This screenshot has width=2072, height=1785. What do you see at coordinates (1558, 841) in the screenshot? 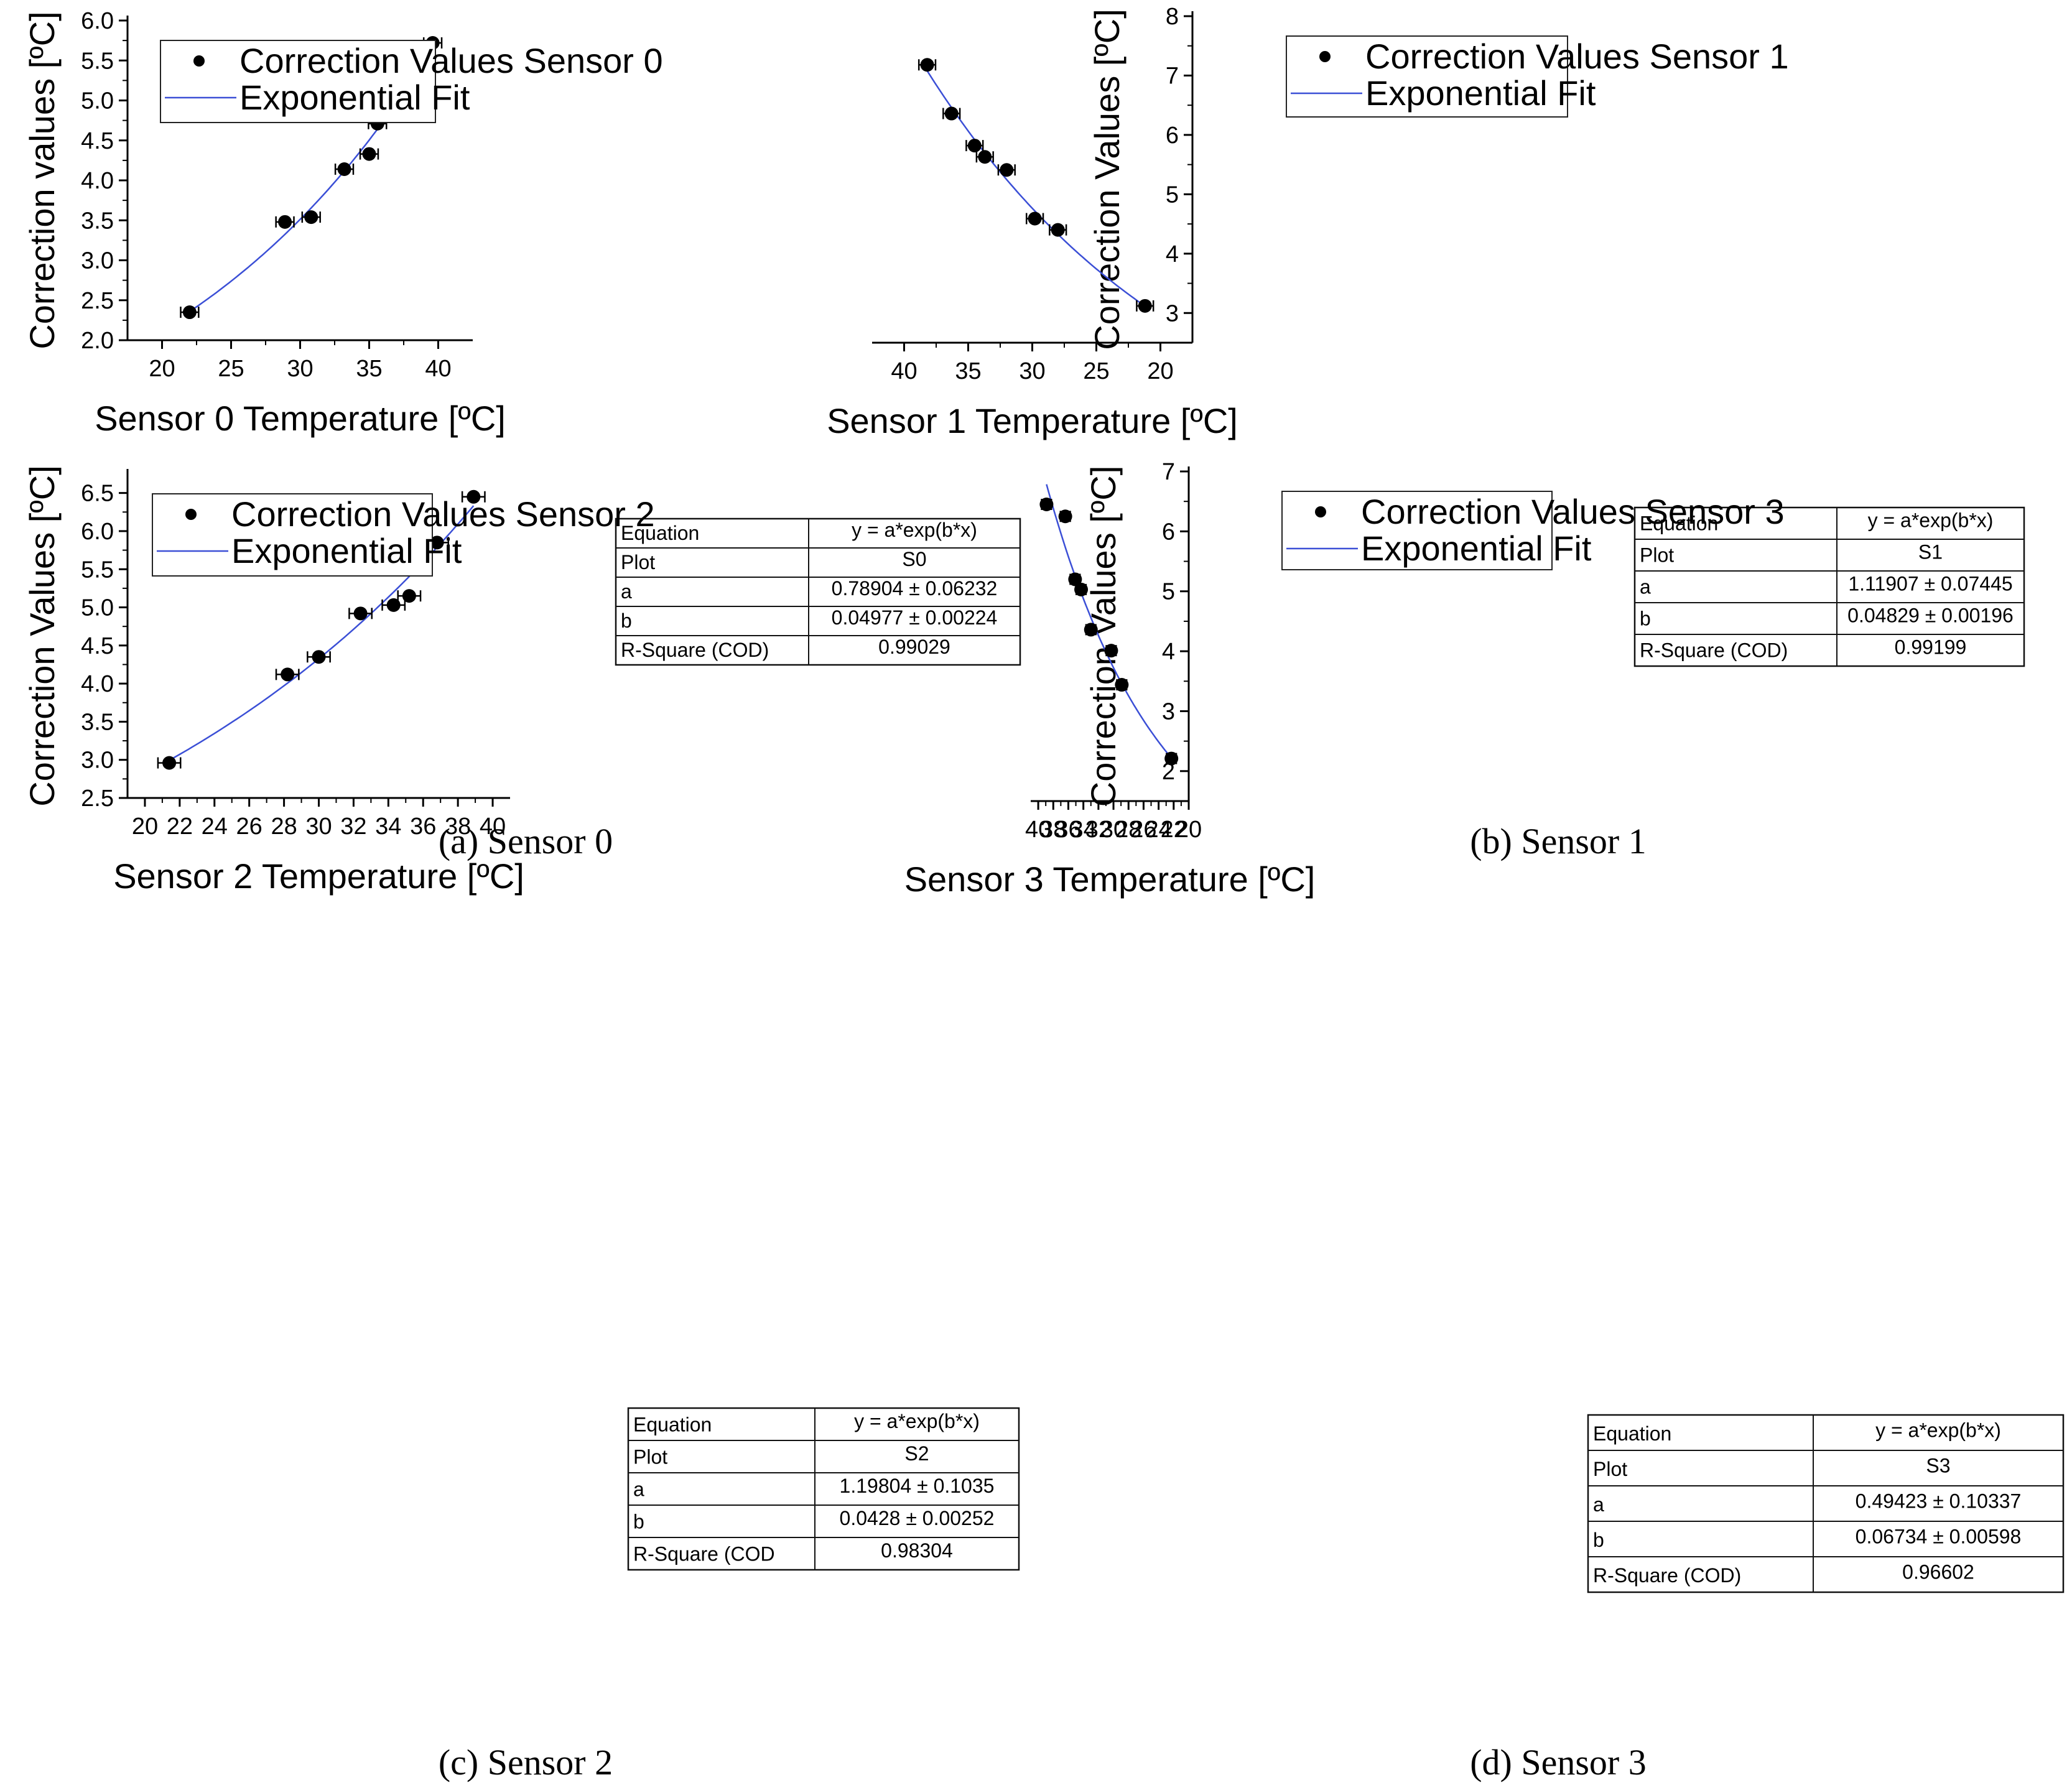
I see `panel-caption: (b) Sensor 1` at bounding box center [1558, 841].